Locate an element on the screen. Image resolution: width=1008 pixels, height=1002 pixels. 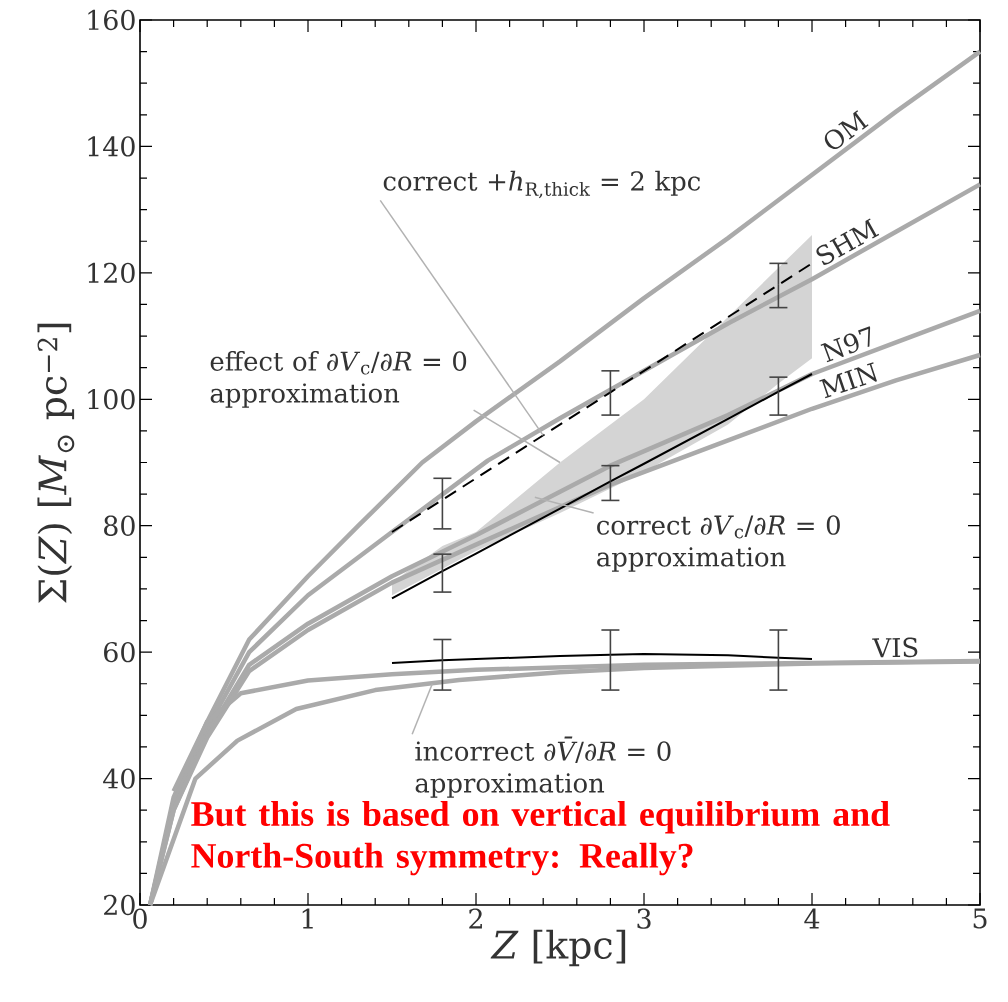
y-tick-label: 20 is located at coordinates (119, 905).